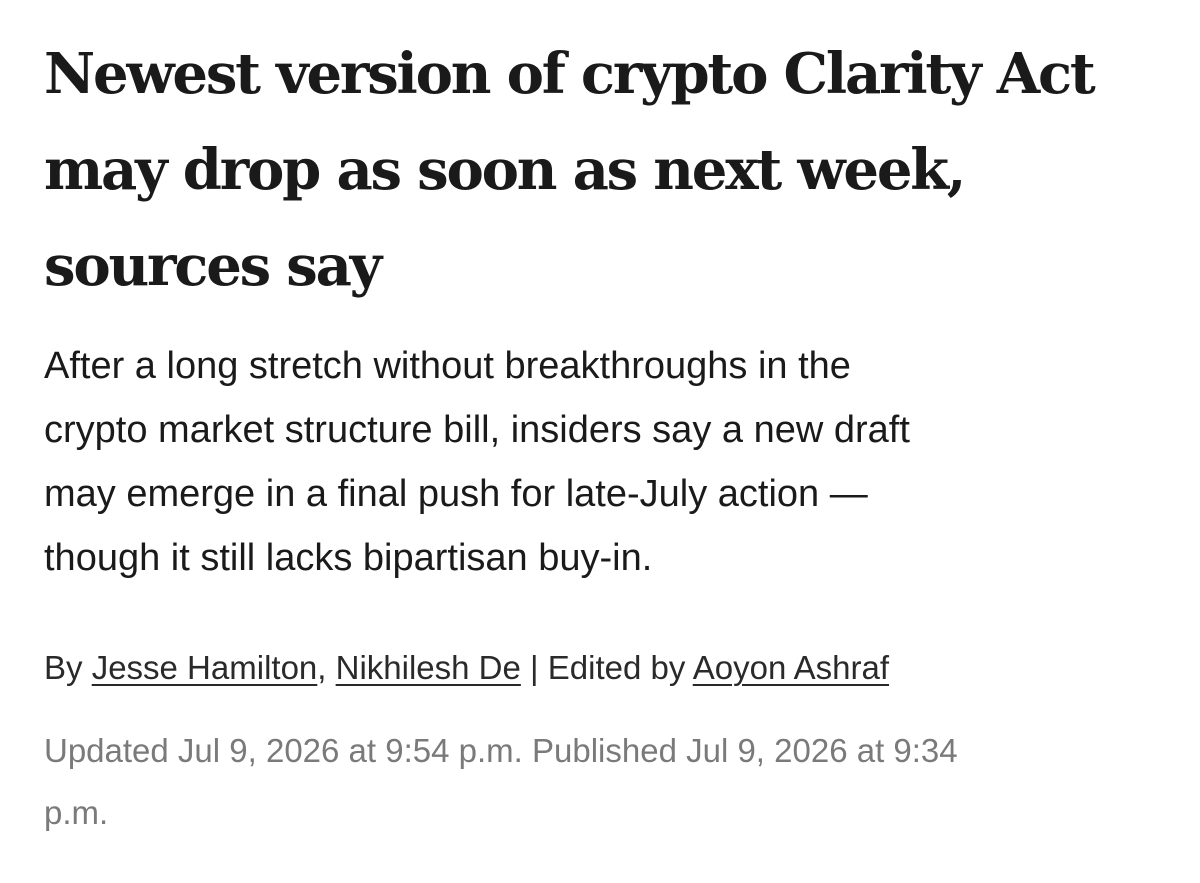 The height and width of the screenshot is (883, 1200). Describe the element at coordinates (570, 74) in the screenshot. I see `headline-line: Newest version of crypto Clarity Act` at that location.